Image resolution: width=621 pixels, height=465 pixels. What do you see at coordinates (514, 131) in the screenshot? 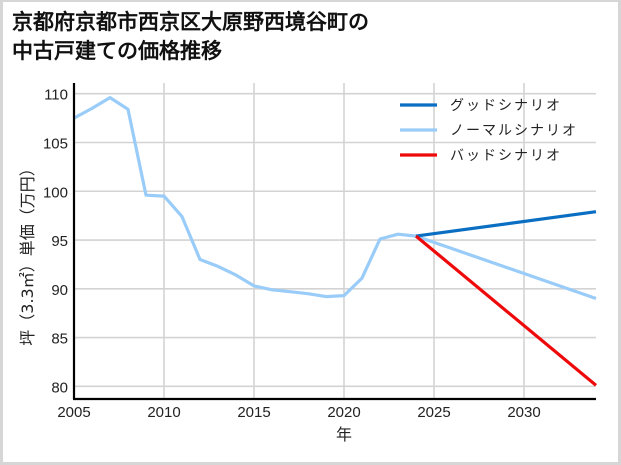
I see `legend-label-normal: ノーマルシナリオ` at bounding box center [514, 131].